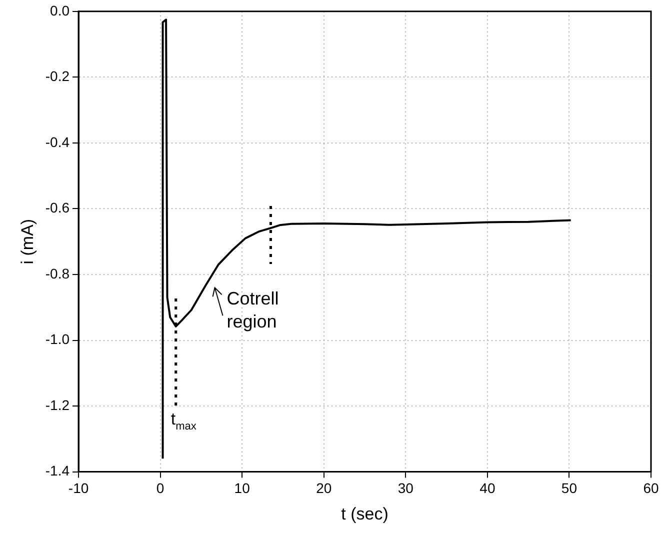 The height and width of the screenshot is (535, 663). What do you see at coordinates (651, 488) in the screenshot?
I see `x-tick-label: 60` at bounding box center [651, 488].